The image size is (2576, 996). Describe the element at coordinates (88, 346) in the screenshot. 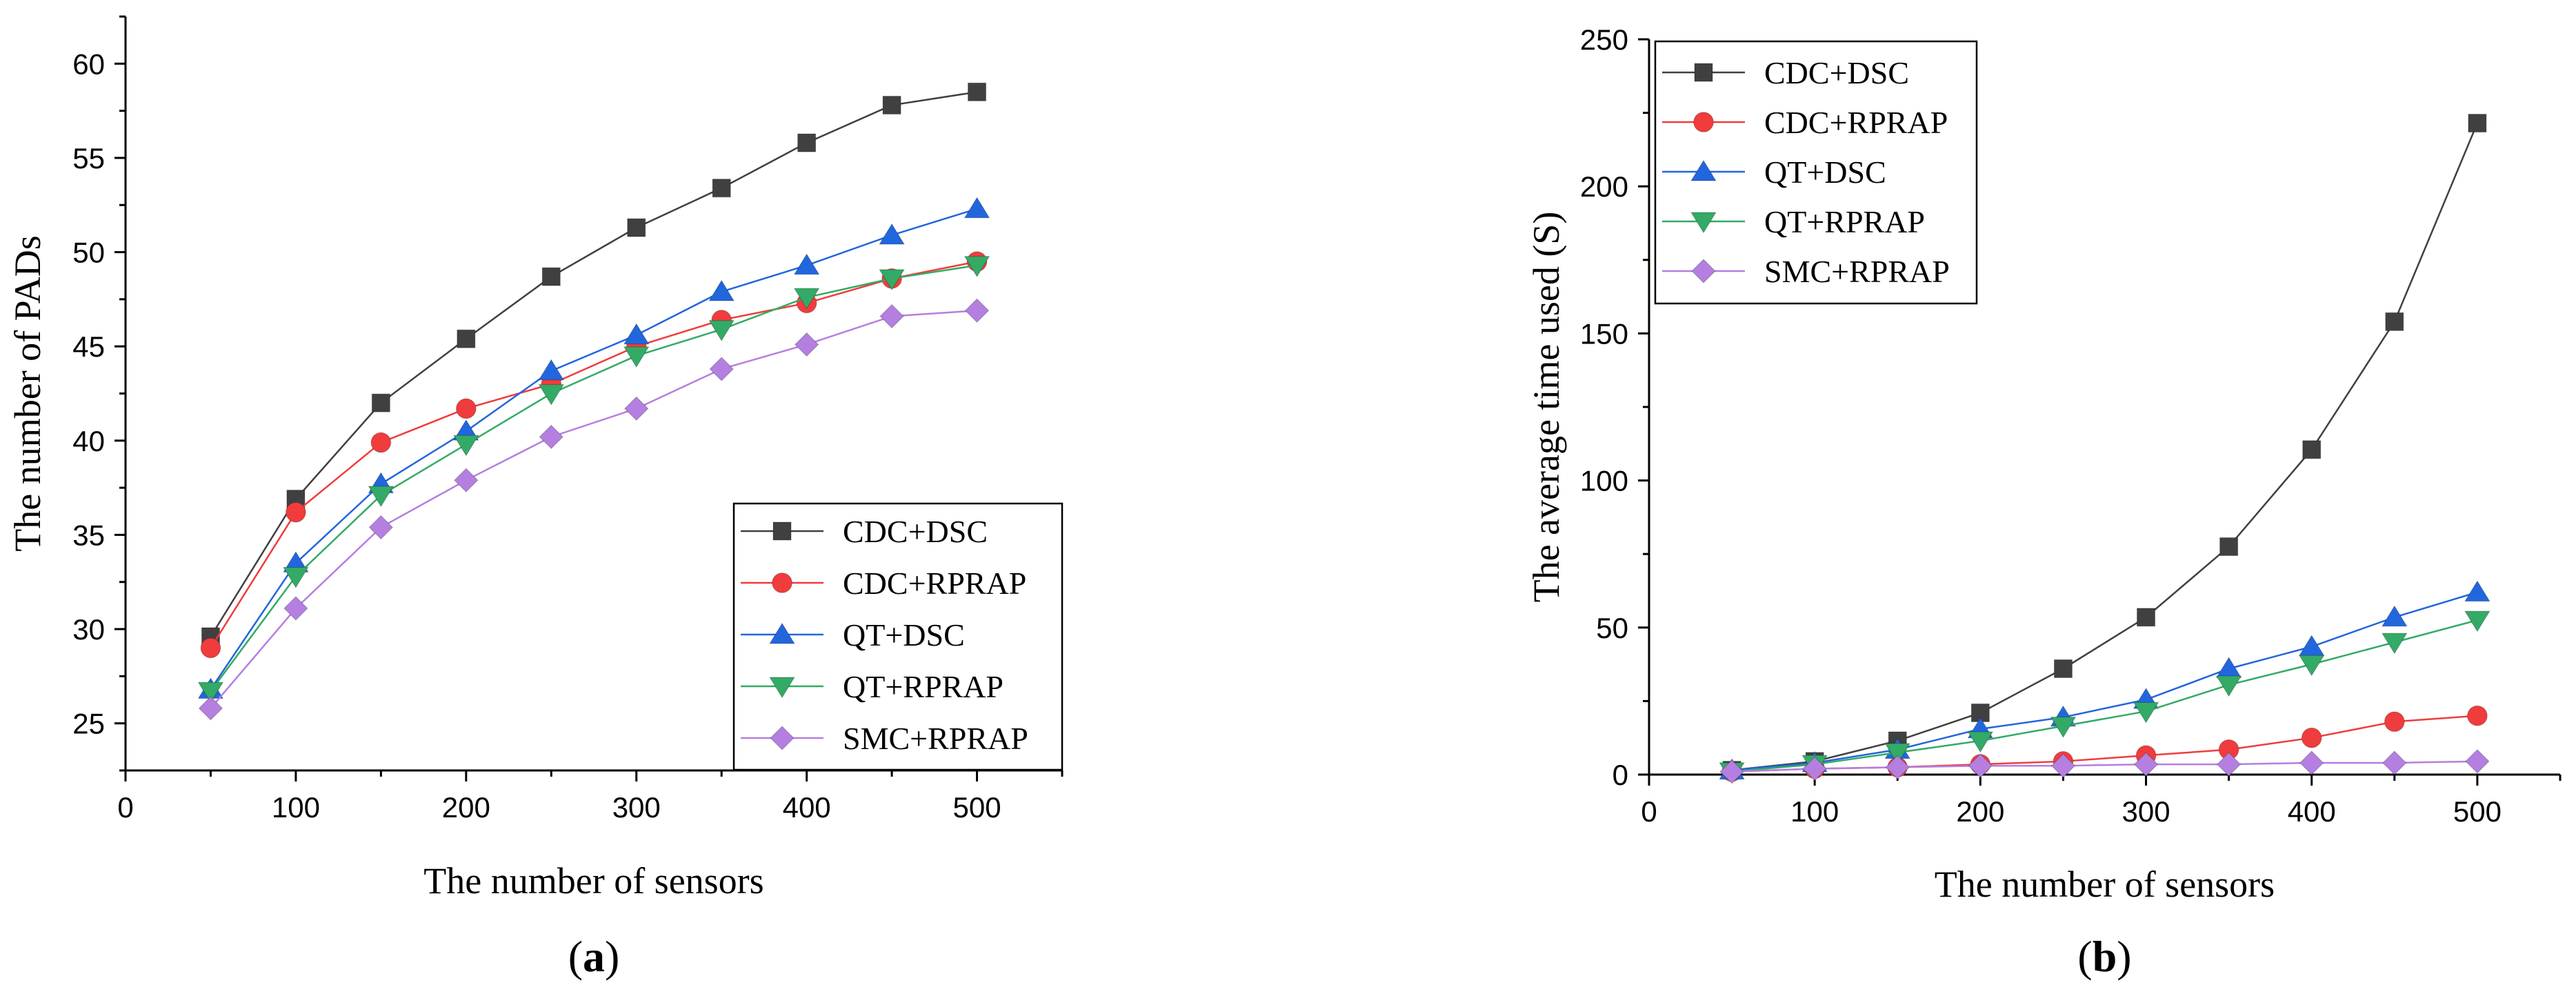

I see `y-tick-label: 45` at that location.